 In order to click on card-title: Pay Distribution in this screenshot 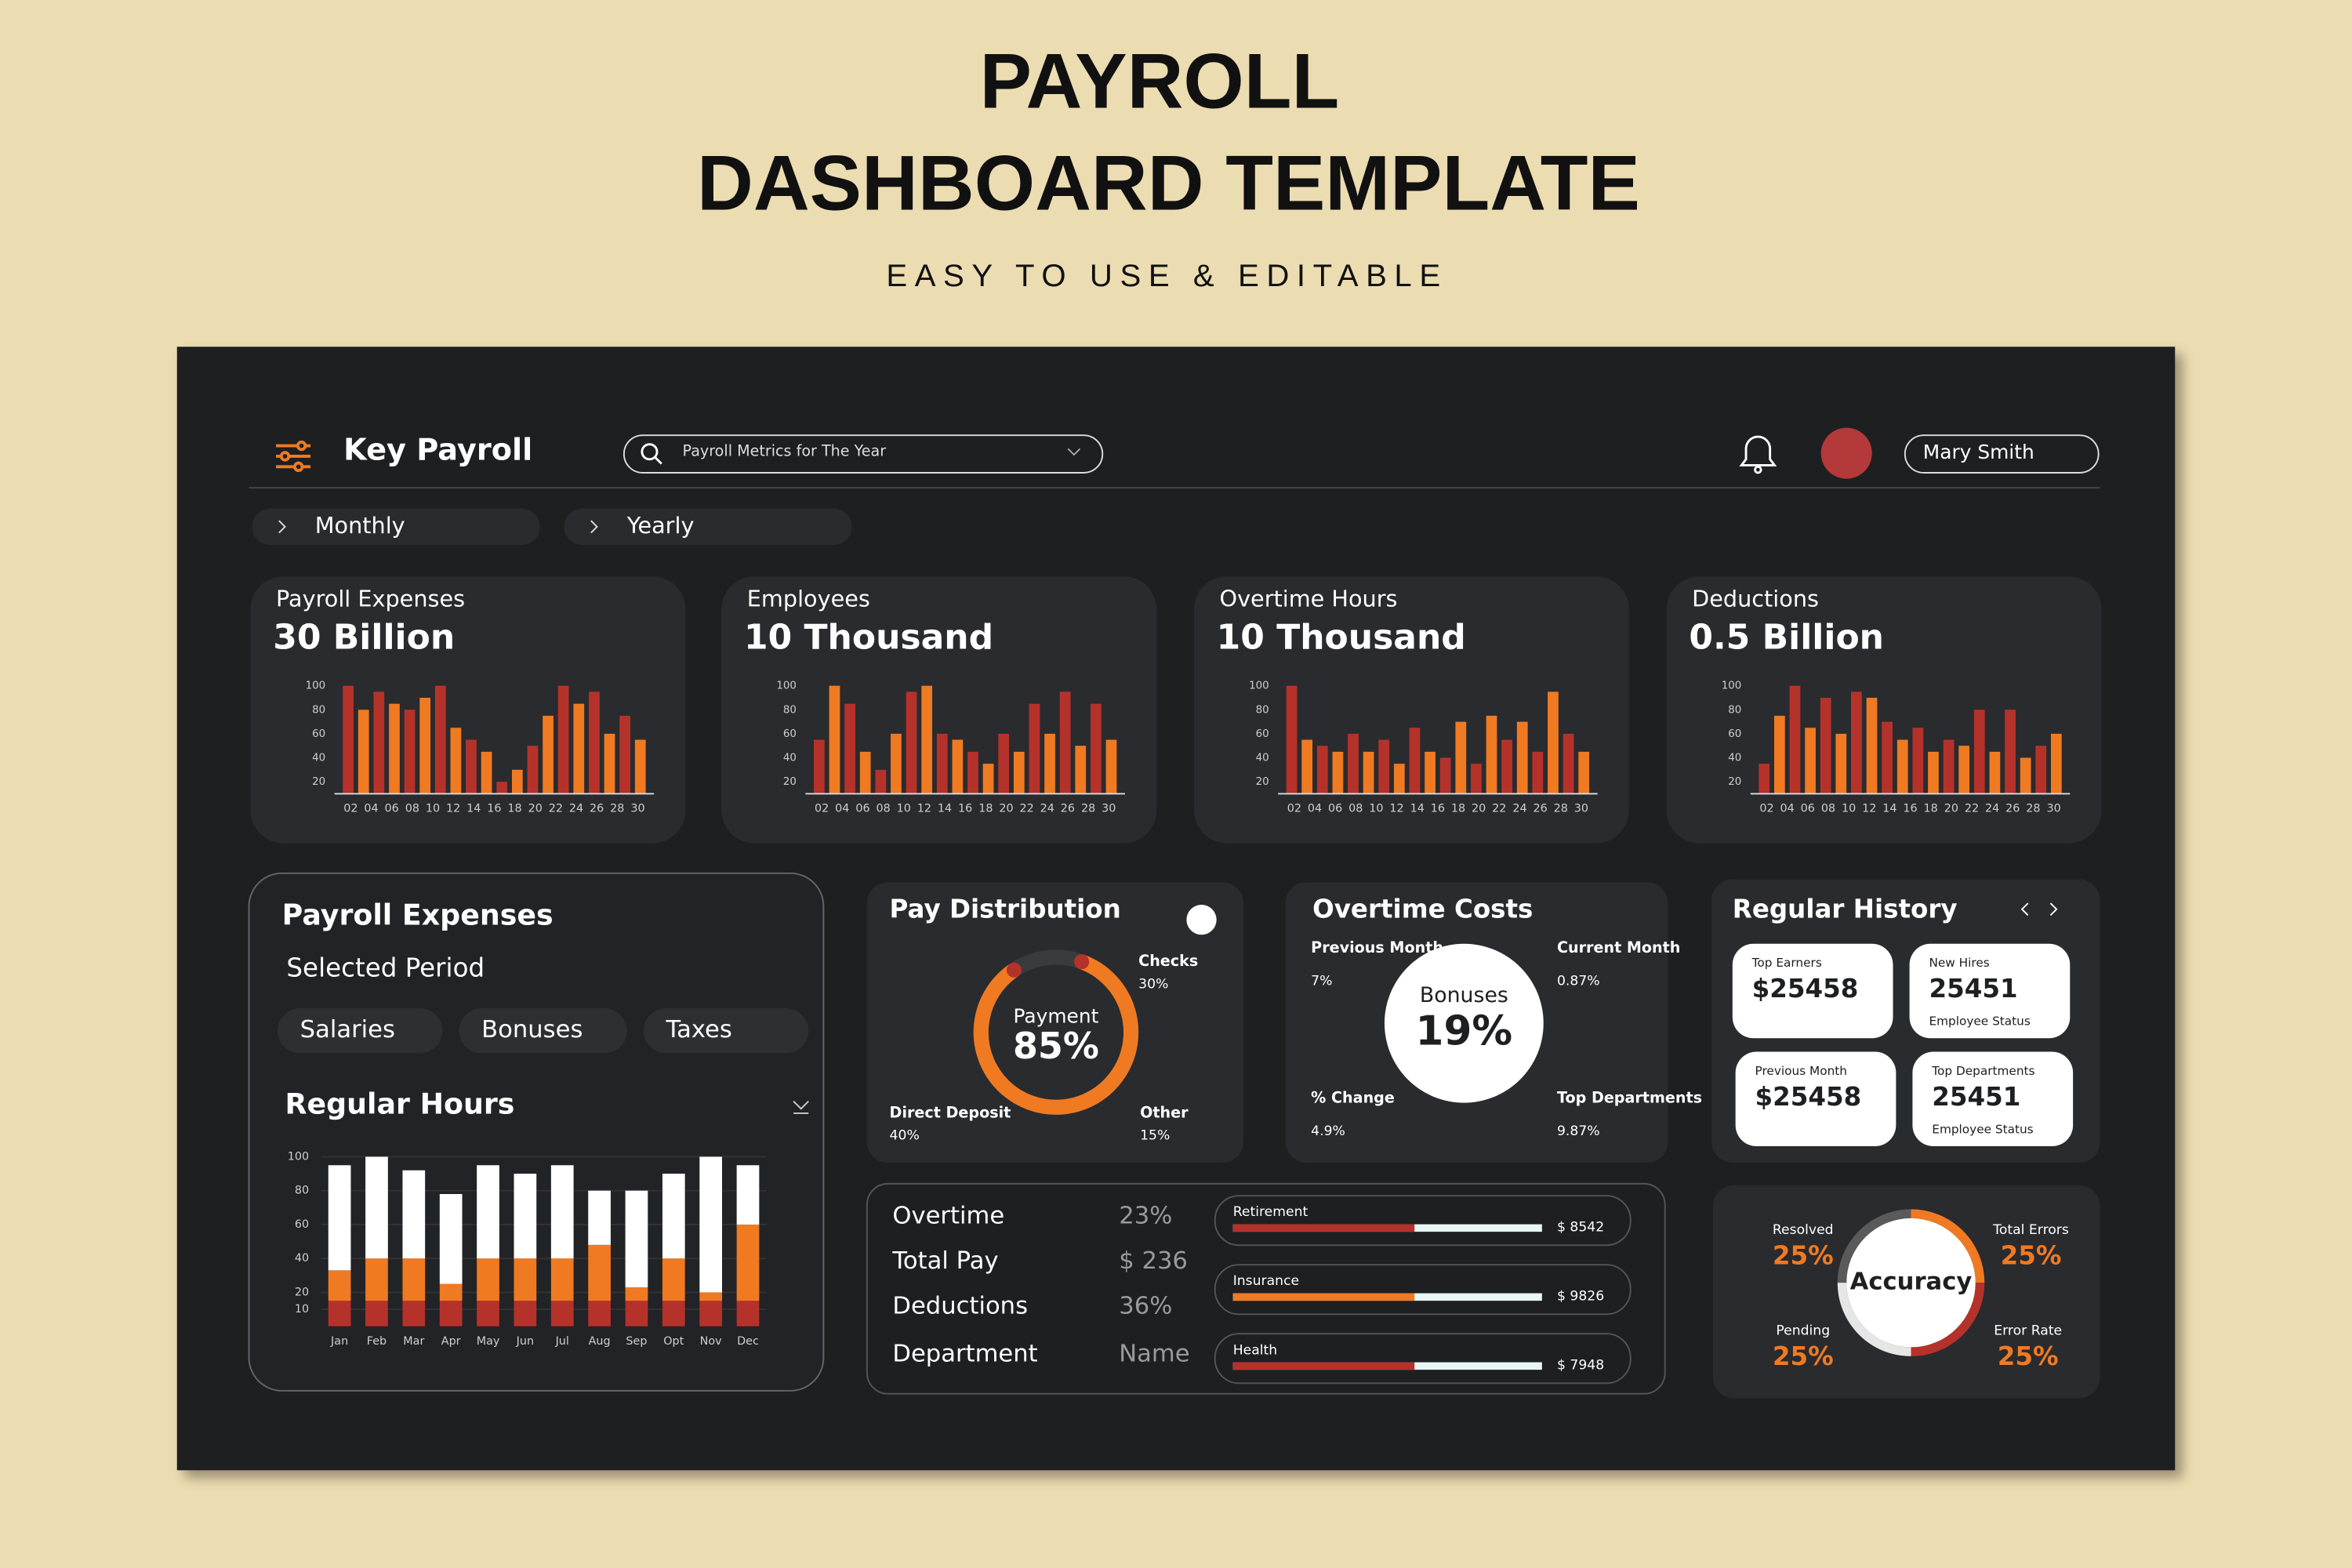, I will do `click(1006, 909)`.